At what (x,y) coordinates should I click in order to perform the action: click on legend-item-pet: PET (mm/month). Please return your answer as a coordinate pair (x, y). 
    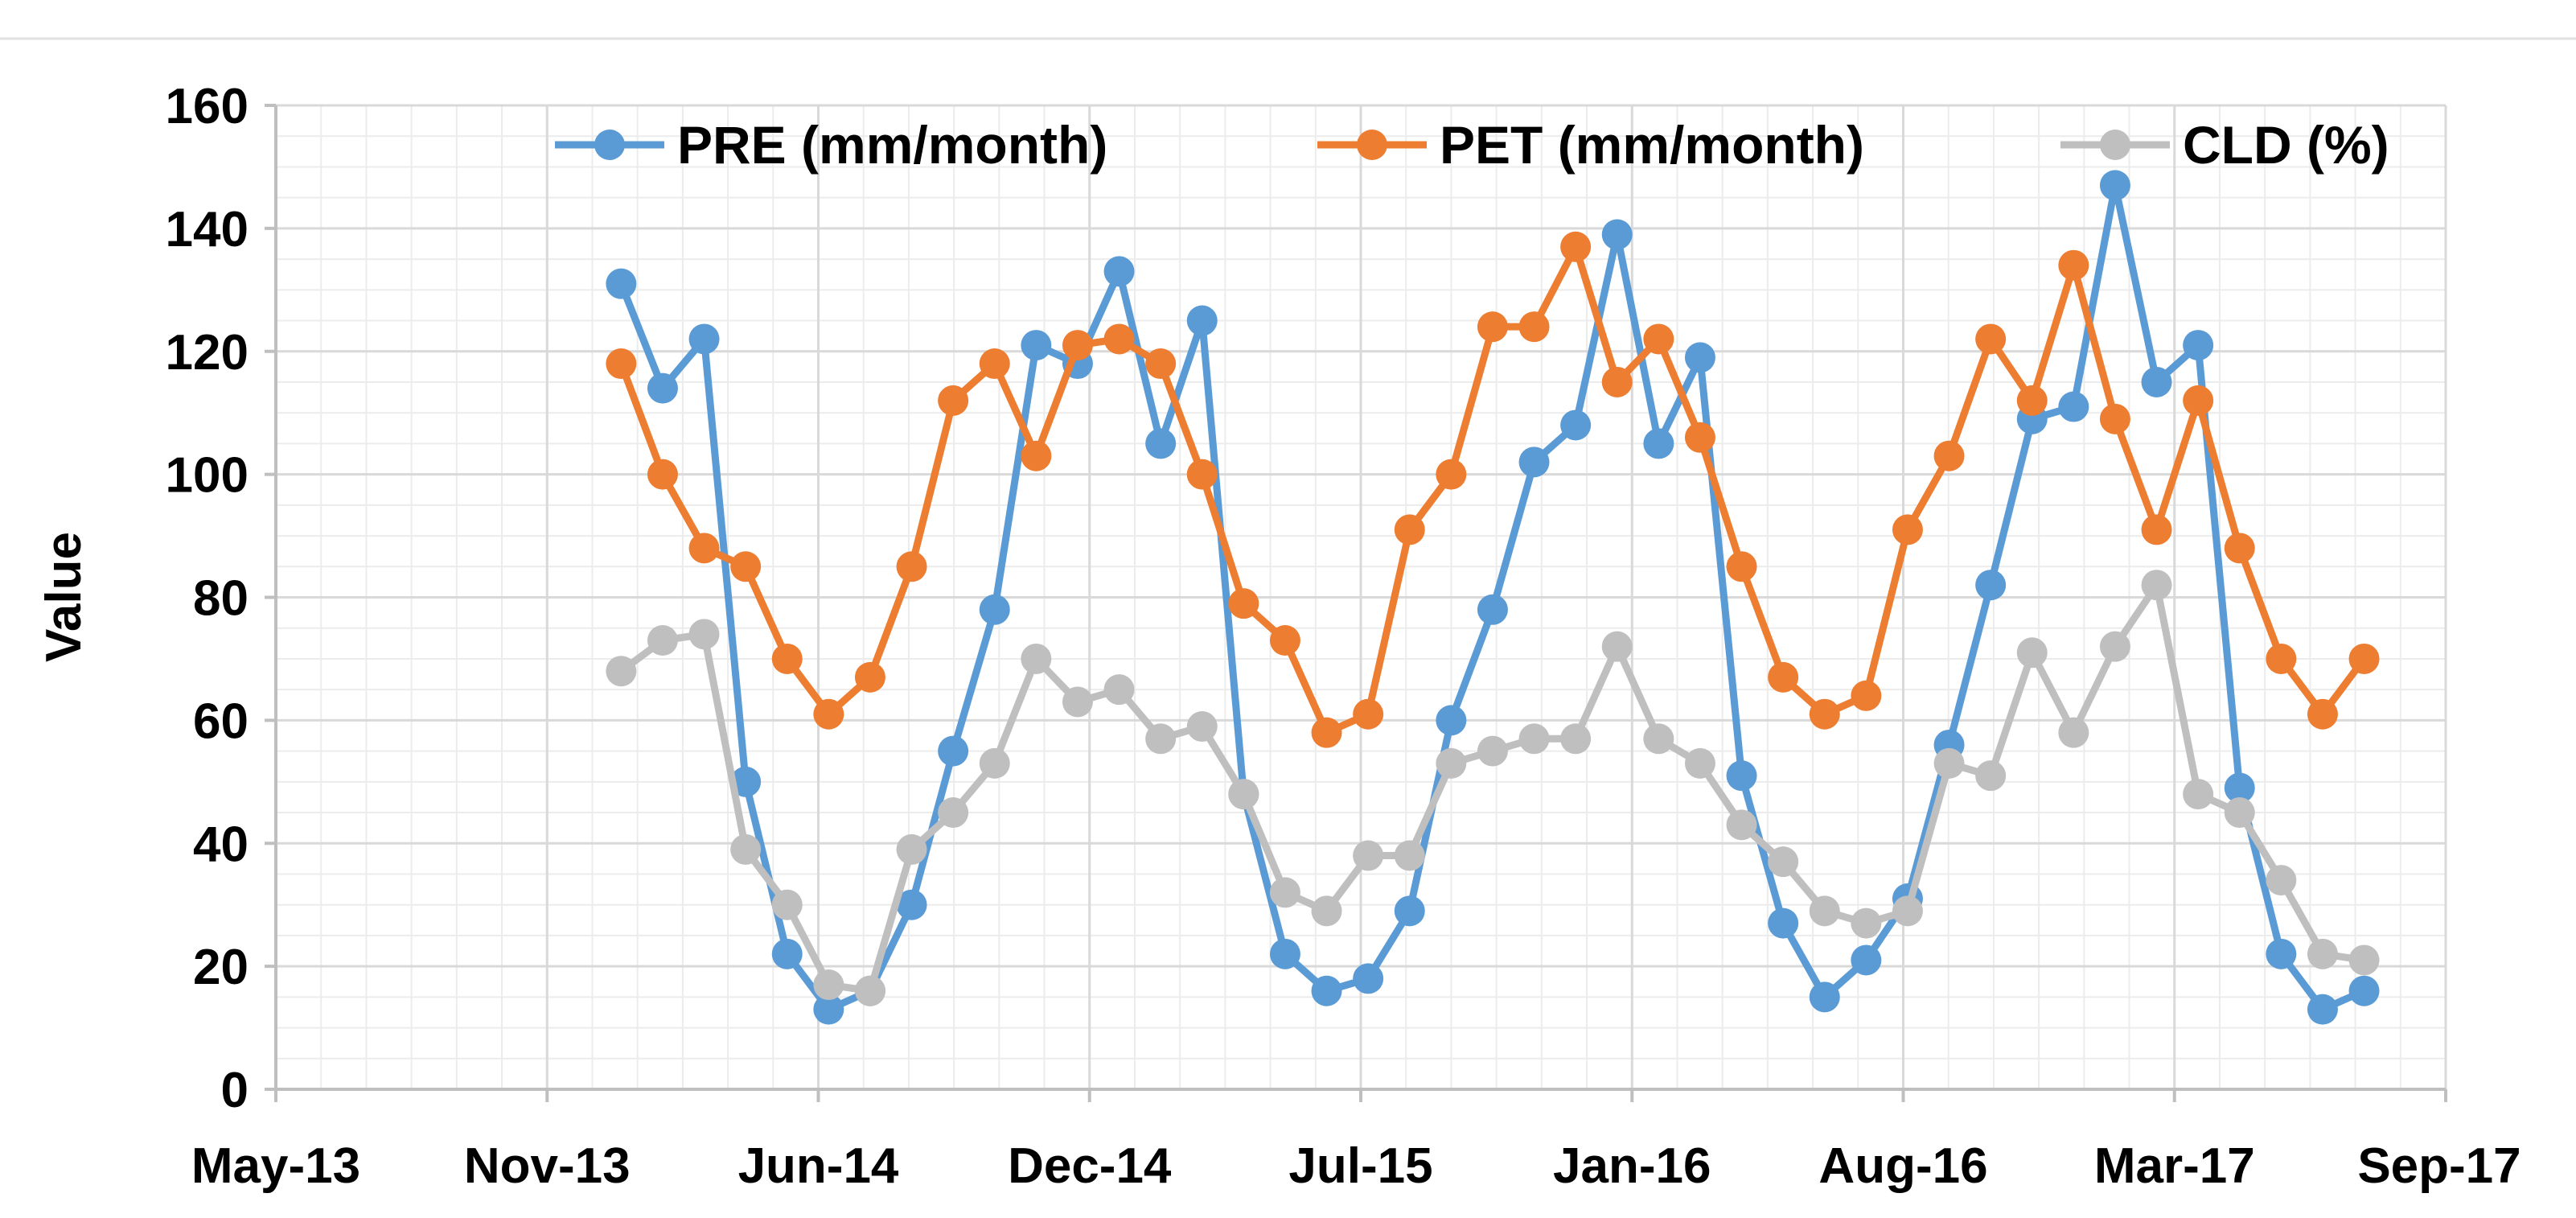
    Looking at the image, I should click on (1590, 145).